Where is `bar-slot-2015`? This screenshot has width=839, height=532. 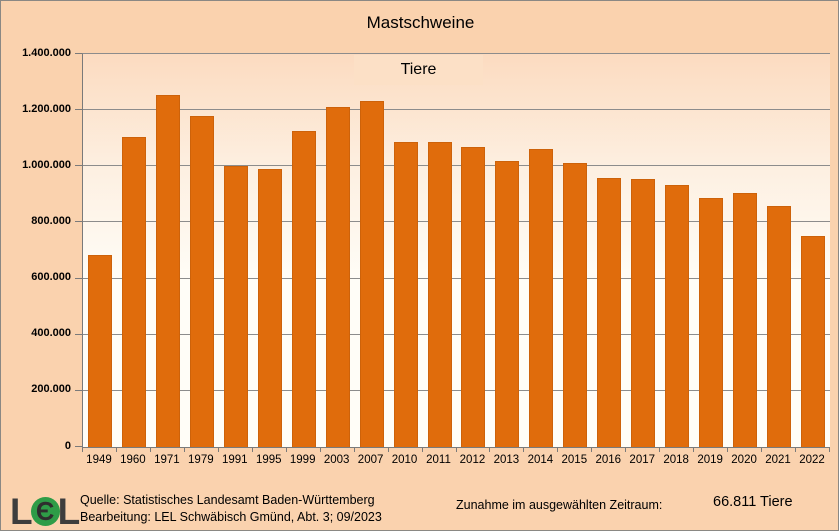 bar-slot-2015 is located at coordinates (575, 250).